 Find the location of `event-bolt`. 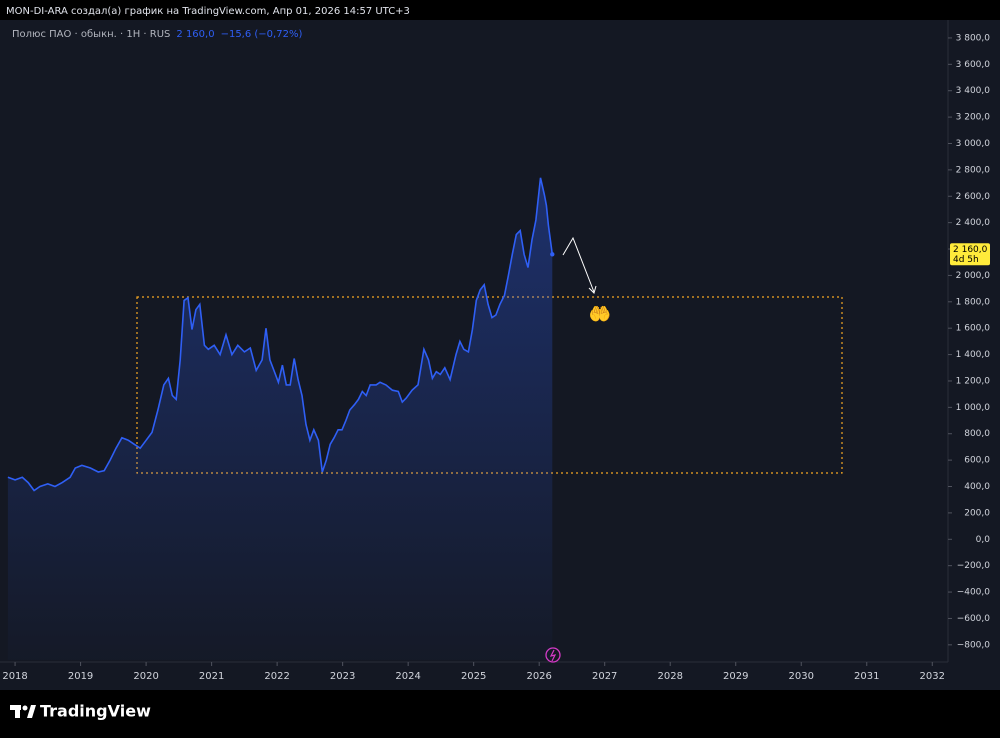

event-bolt is located at coordinates (553, 655).